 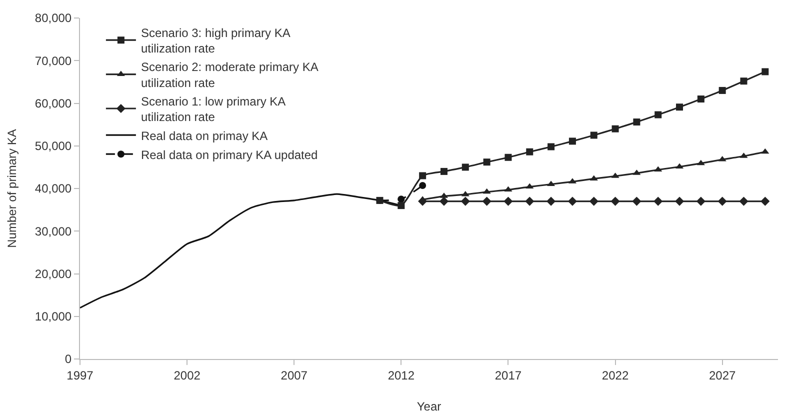 What do you see at coordinates (429, 406) in the screenshot?
I see `x-axis-title: Year` at bounding box center [429, 406].